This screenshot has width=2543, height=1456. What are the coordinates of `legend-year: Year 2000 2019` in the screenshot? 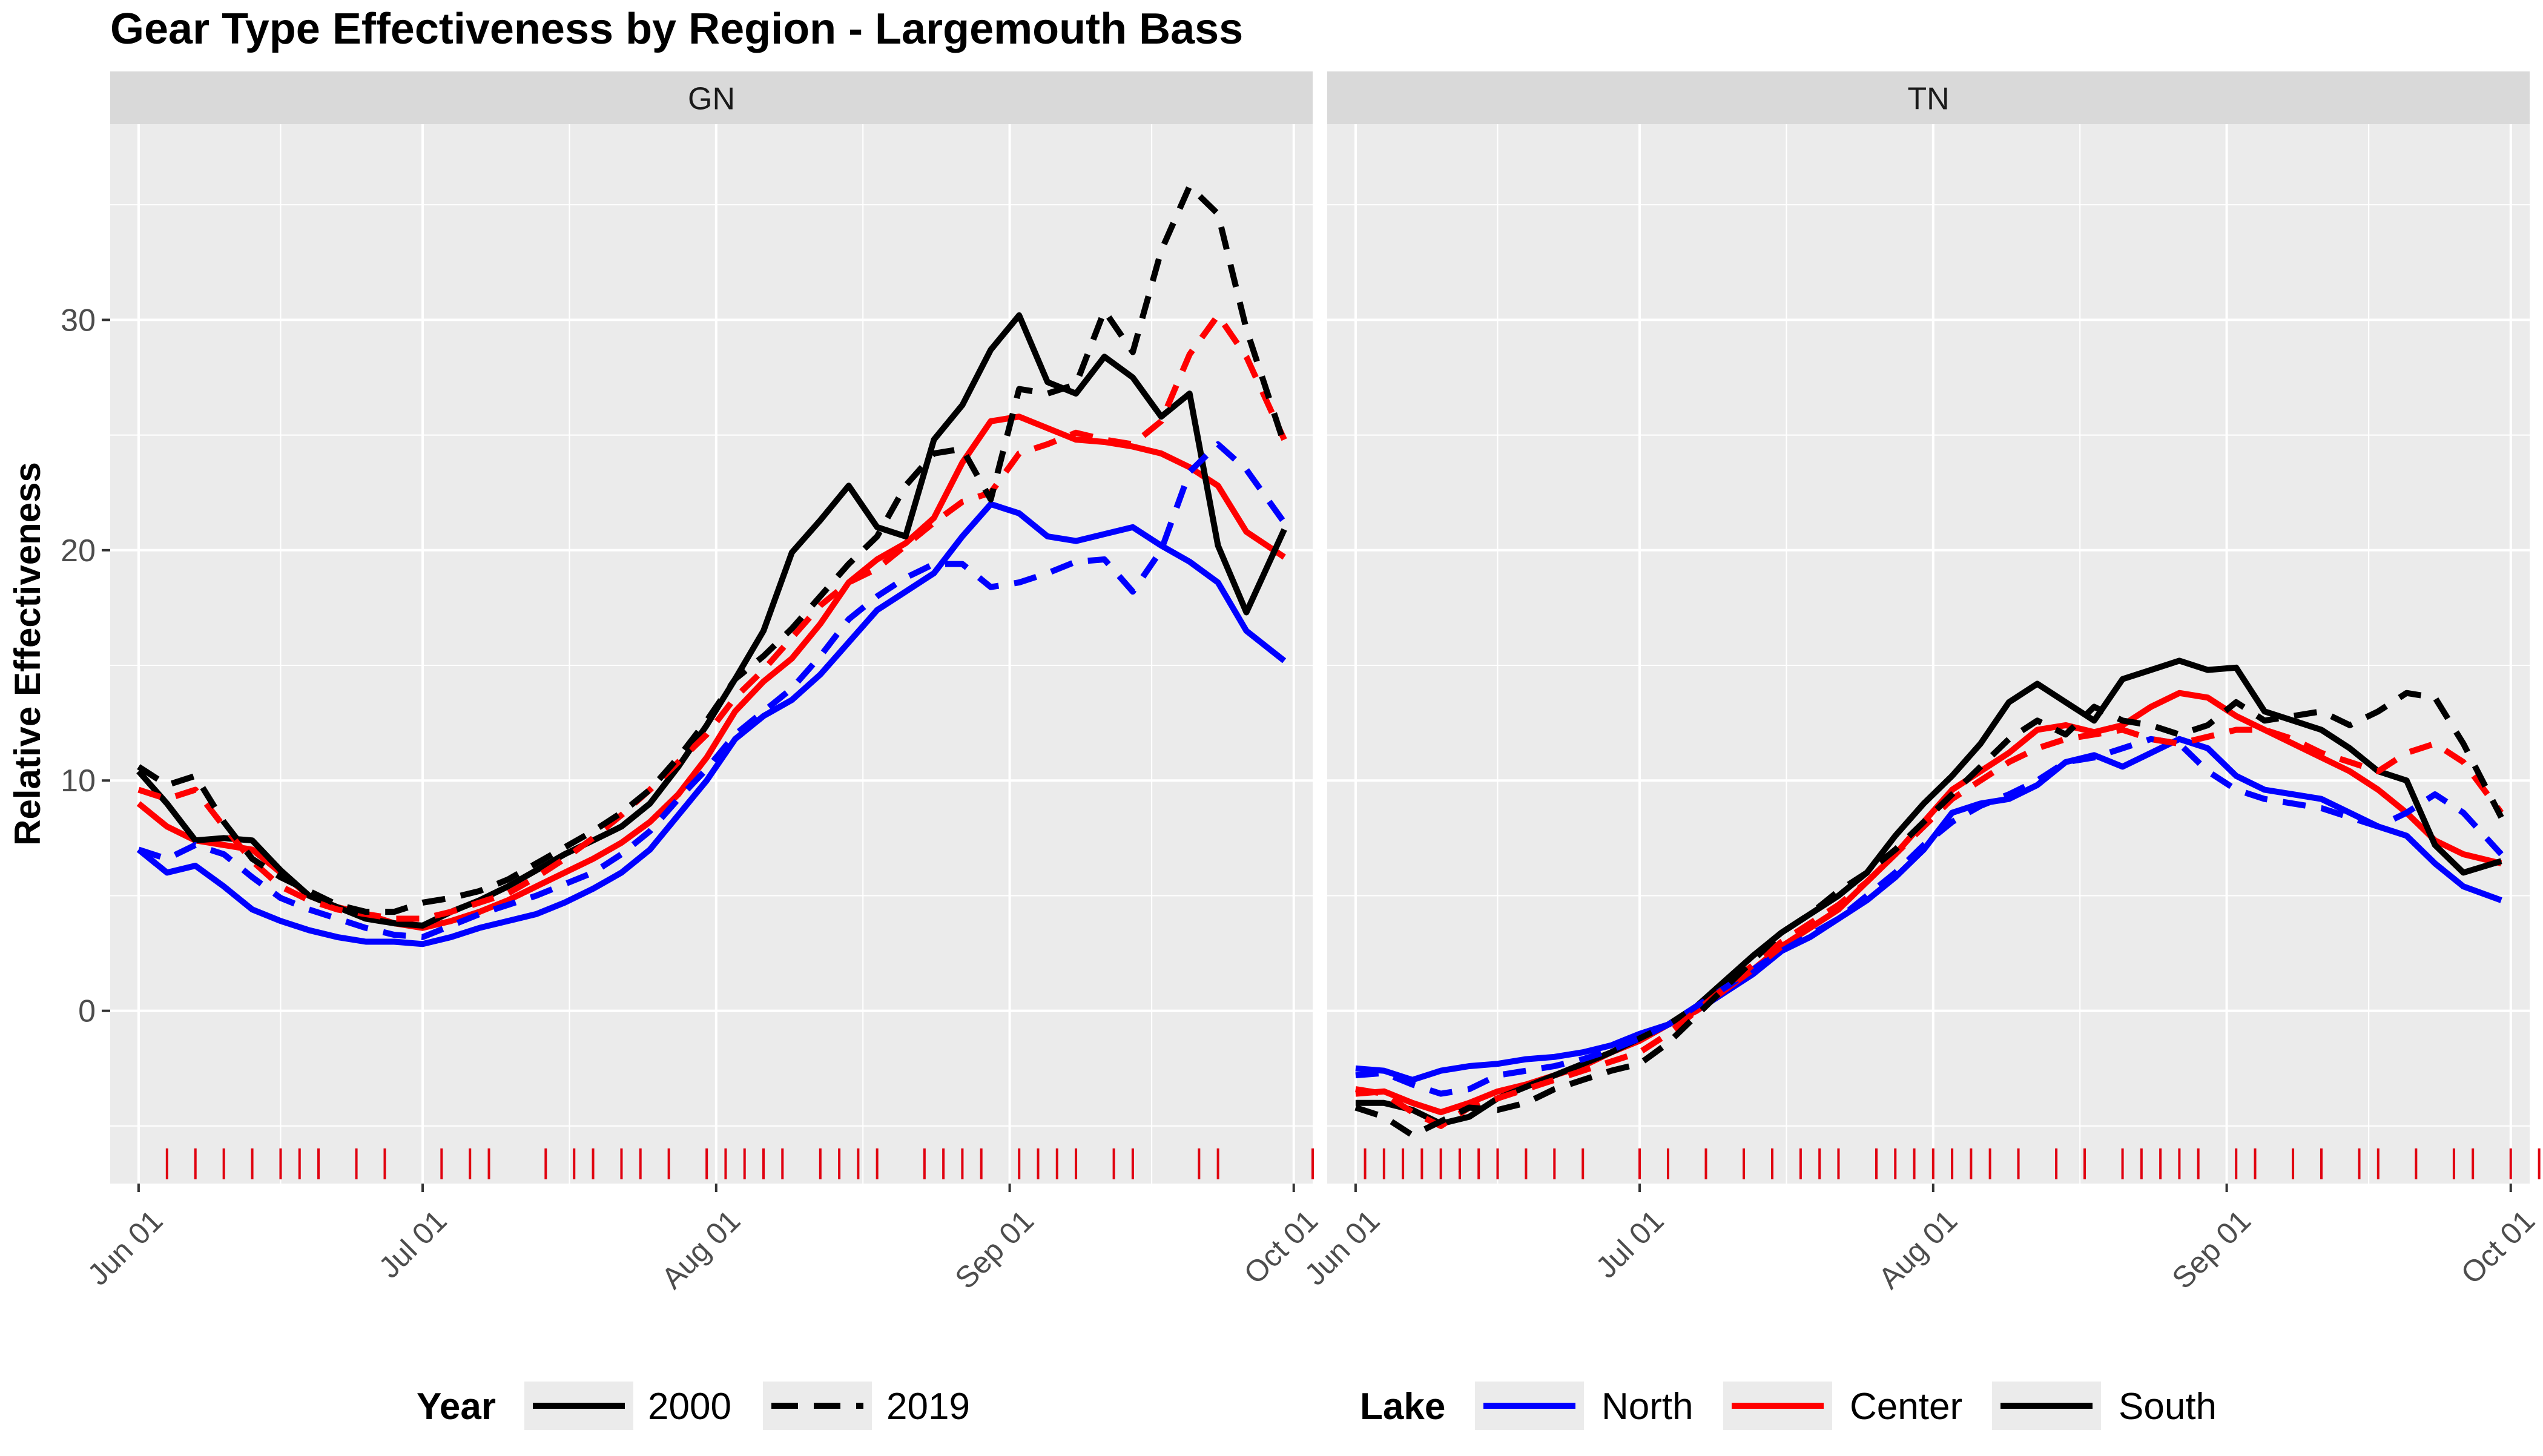 It's located at (693, 1406).